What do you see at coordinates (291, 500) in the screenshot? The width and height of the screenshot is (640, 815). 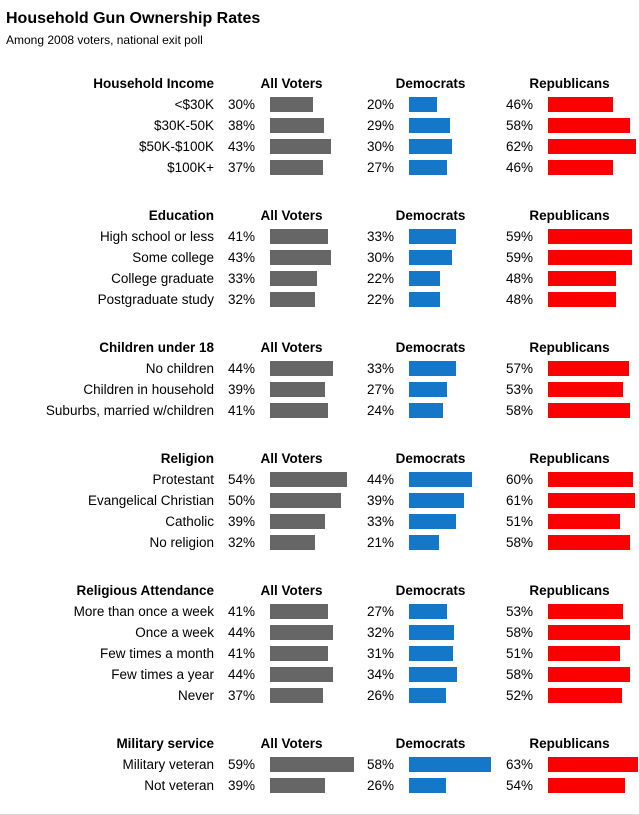 I see `bar-group-all-voters: 50%` at bounding box center [291, 500].